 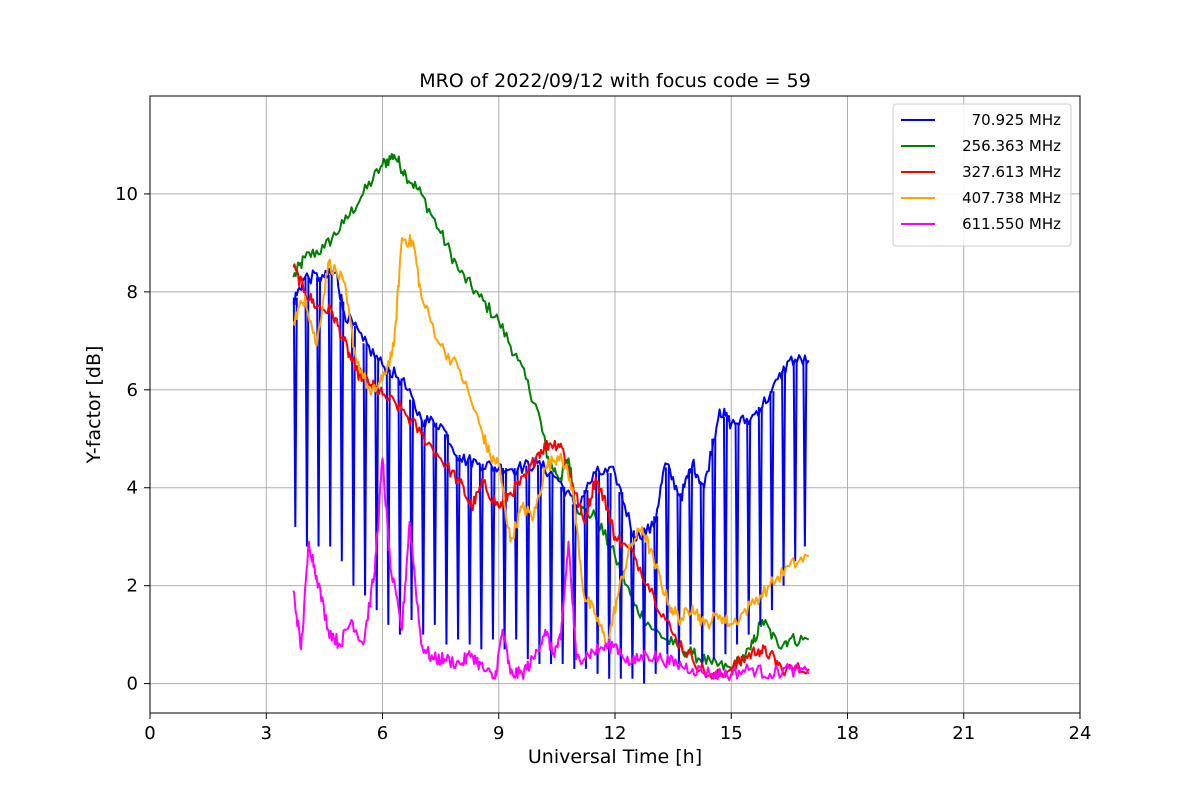 What do you see at coordinates (1011, 224) in the screenshot?
I see `legend-label: 611.550 MHz` at bounding box center [1011, 224].